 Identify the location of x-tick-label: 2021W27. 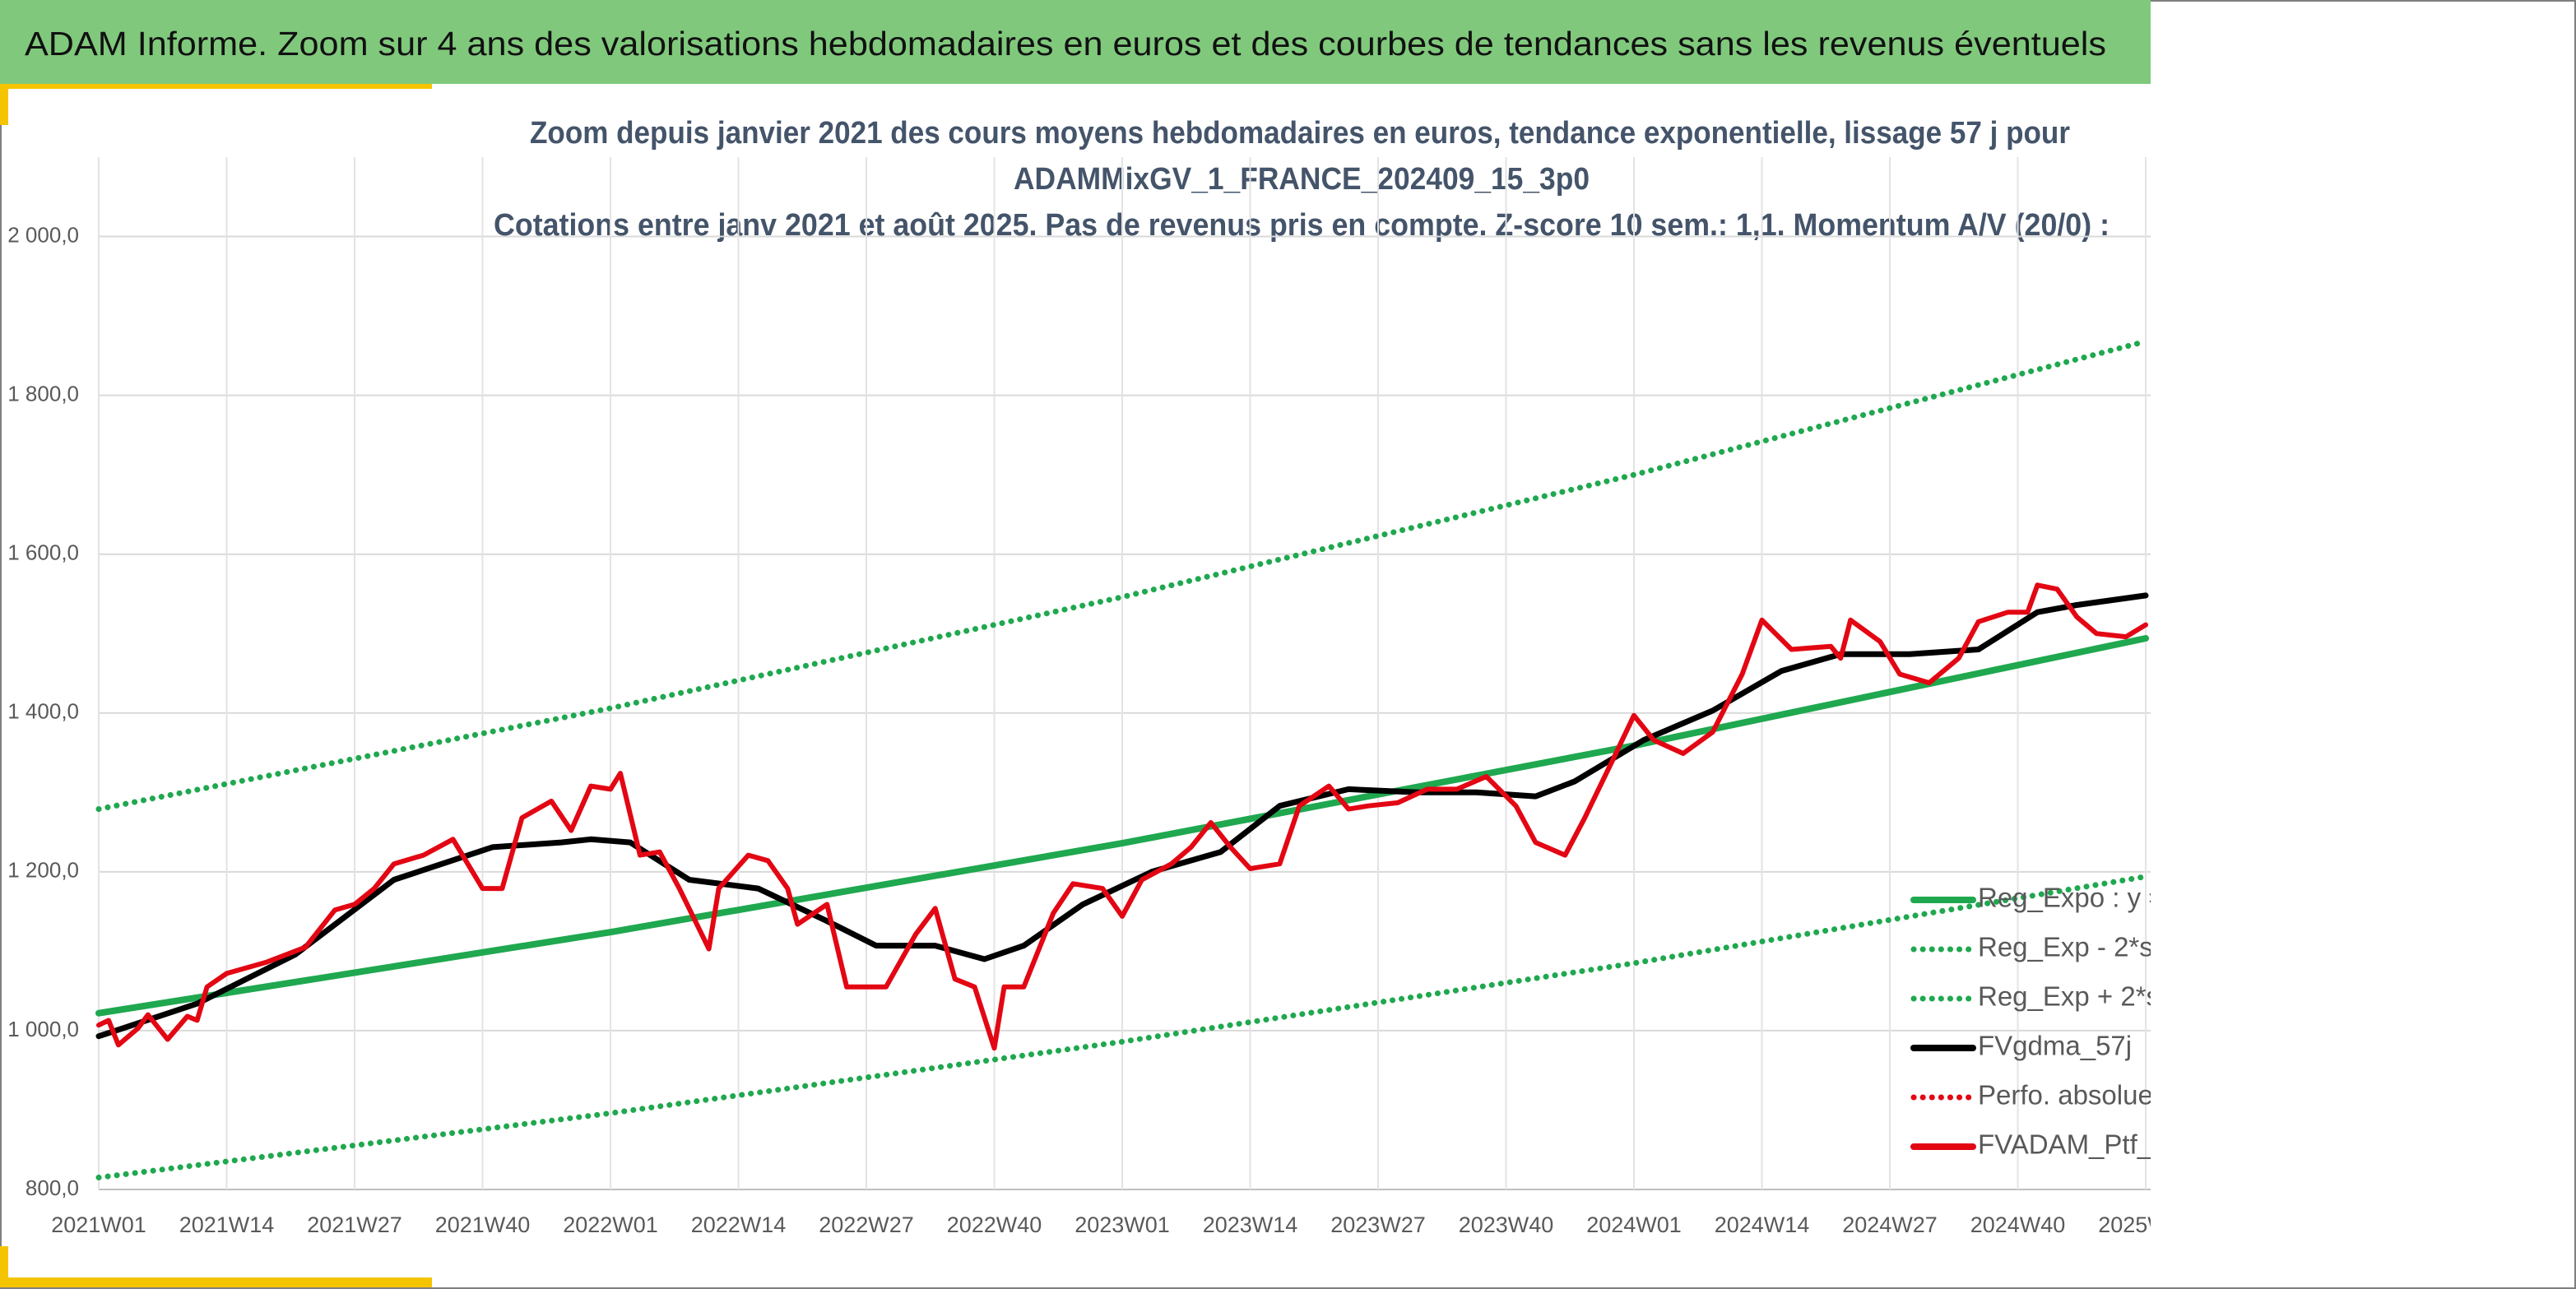
(354, 1224).